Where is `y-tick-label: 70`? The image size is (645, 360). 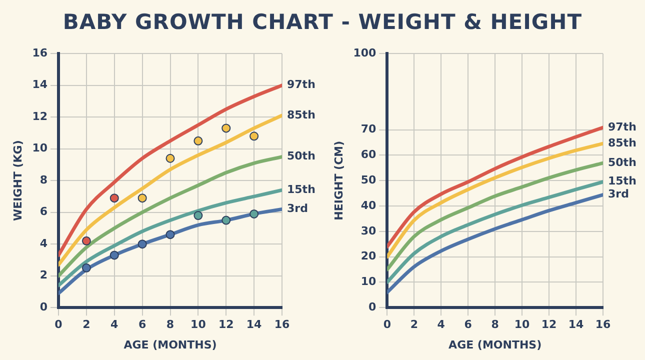 y-tick-label: 70 is located at coordinates (368, 129).